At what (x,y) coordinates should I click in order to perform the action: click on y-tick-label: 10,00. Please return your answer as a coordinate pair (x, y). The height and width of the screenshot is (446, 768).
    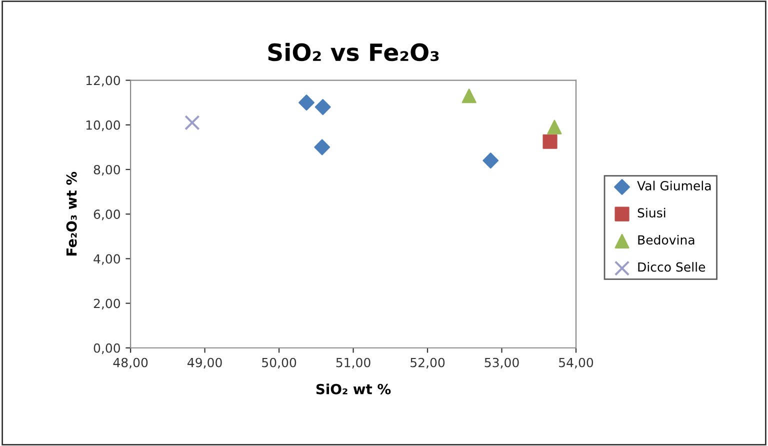
    Looking at the image, I should click on (103, 126).